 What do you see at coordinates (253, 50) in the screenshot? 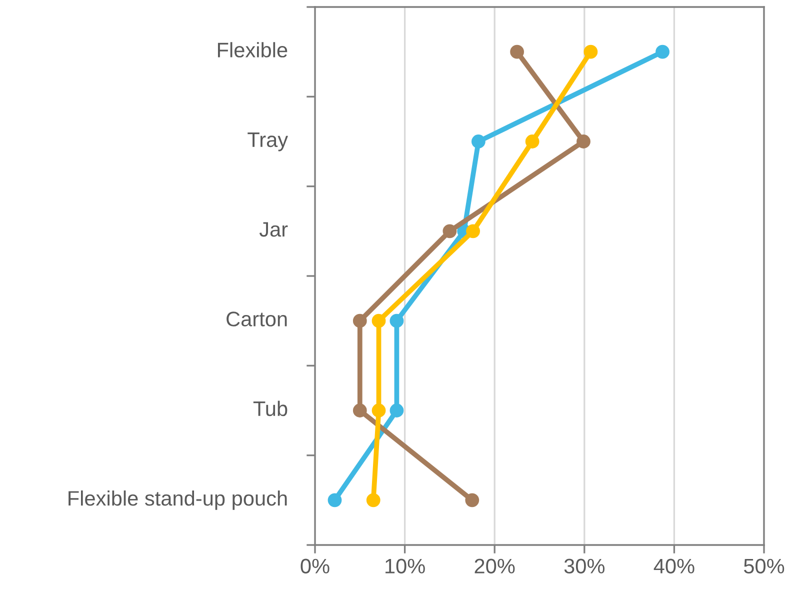
I see `y-tick-label: Flexible` at bounding box center [253, 50].